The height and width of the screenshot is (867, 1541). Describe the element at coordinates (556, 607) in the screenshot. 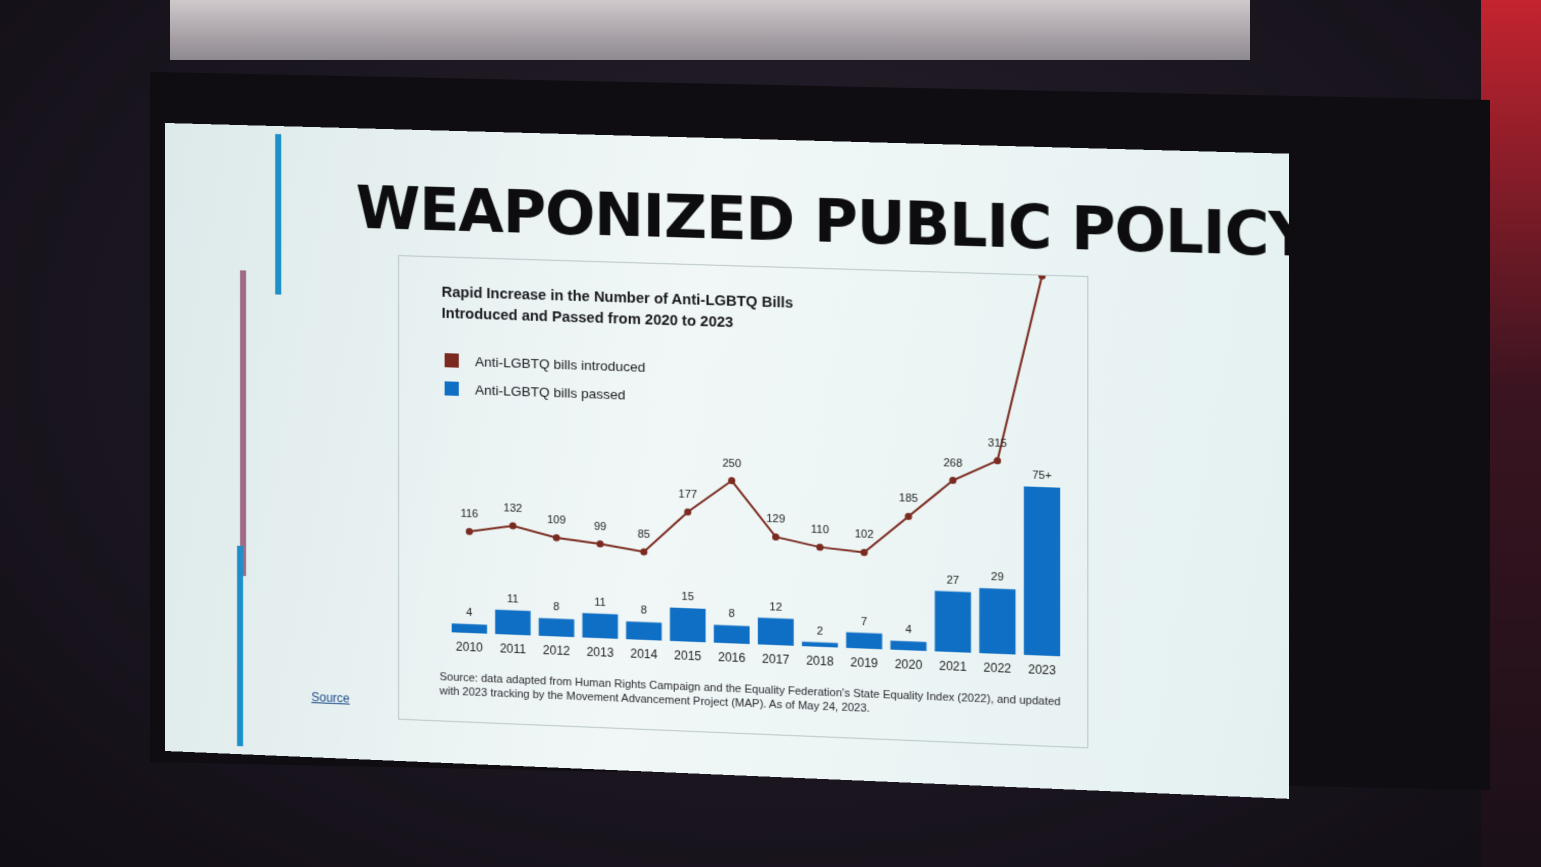

I see `bar-label-2012: 8` at that location.